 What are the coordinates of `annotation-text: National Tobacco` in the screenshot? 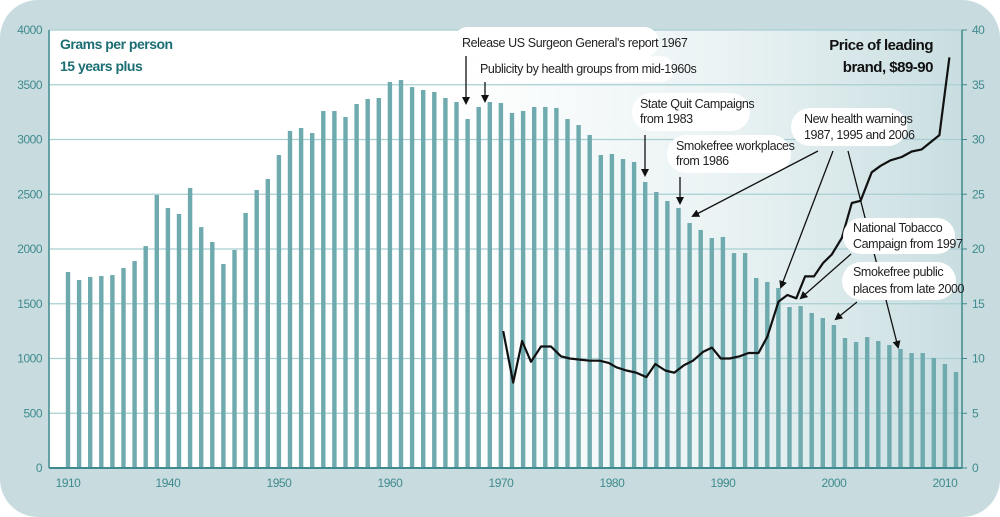 It's located at (898, 228).